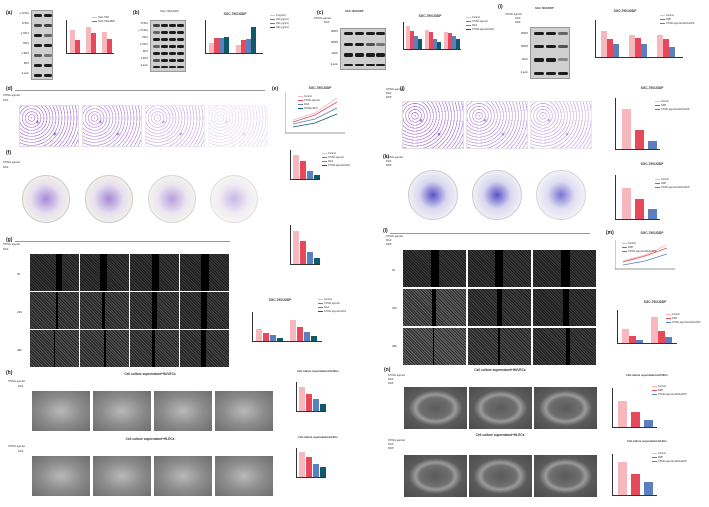  I want to click on chart-title-b: SGC-7901/DDP, so click(235, 14).